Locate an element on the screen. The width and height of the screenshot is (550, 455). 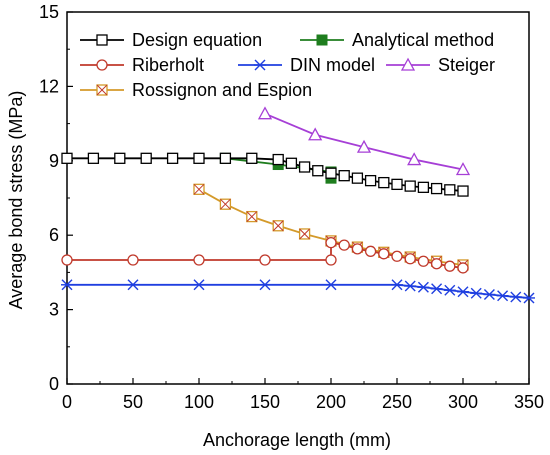
y-tick-label: 9 is located at coordinates (54, 161).